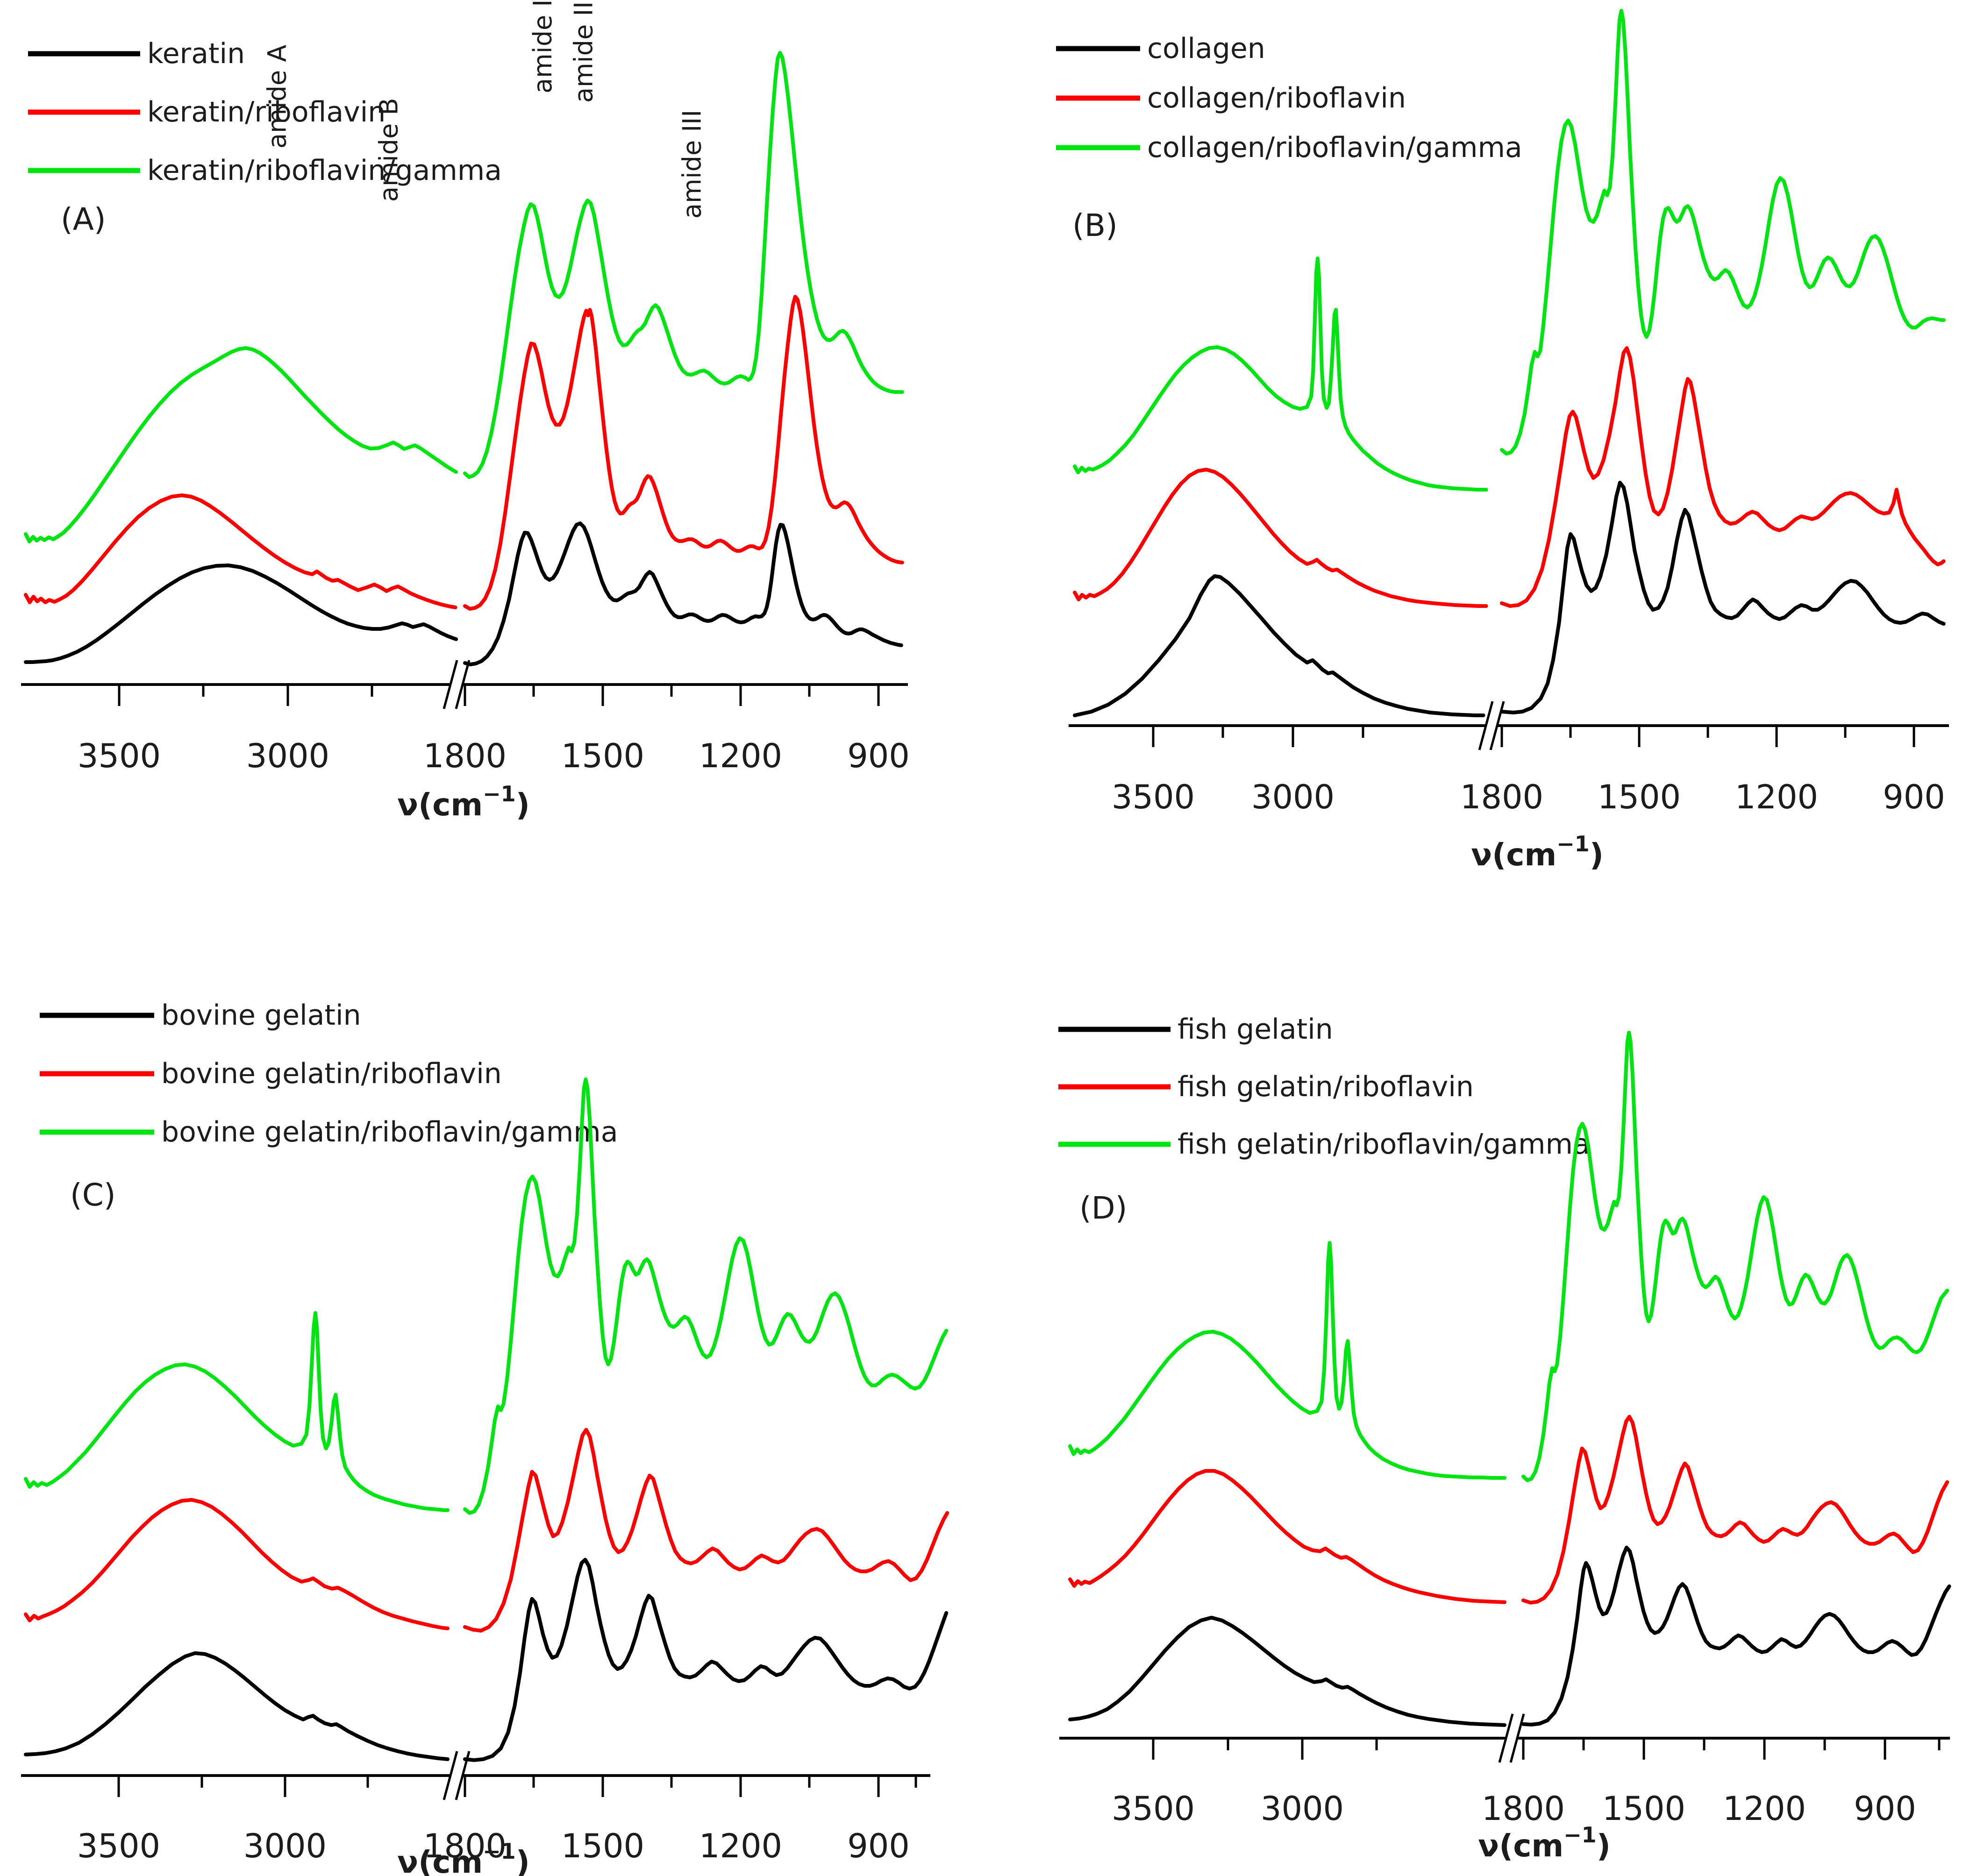  What do you see at coordinates (1095, 225) in the screenshot?
I see `panel-letter: (B)` at bounding box center [1095, 225].